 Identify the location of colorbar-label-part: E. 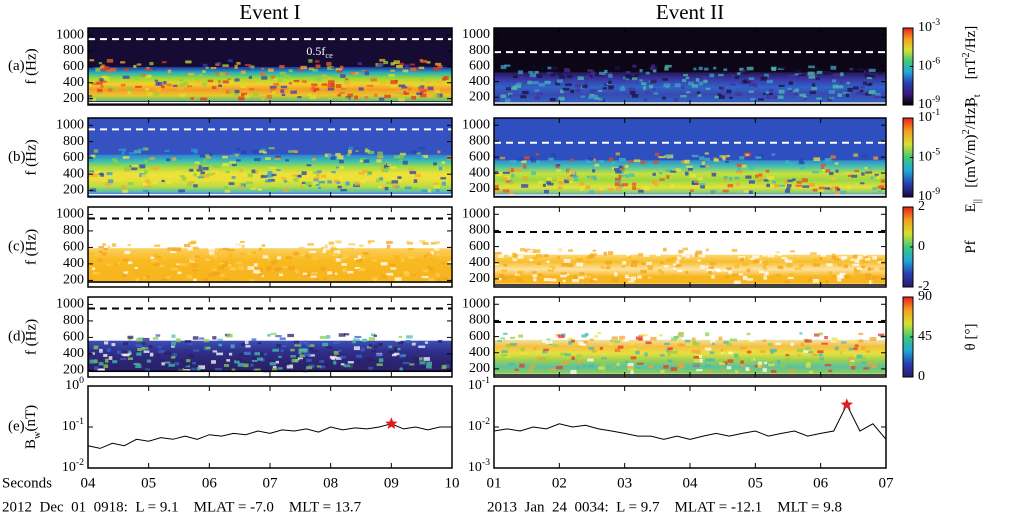
(971, 207).